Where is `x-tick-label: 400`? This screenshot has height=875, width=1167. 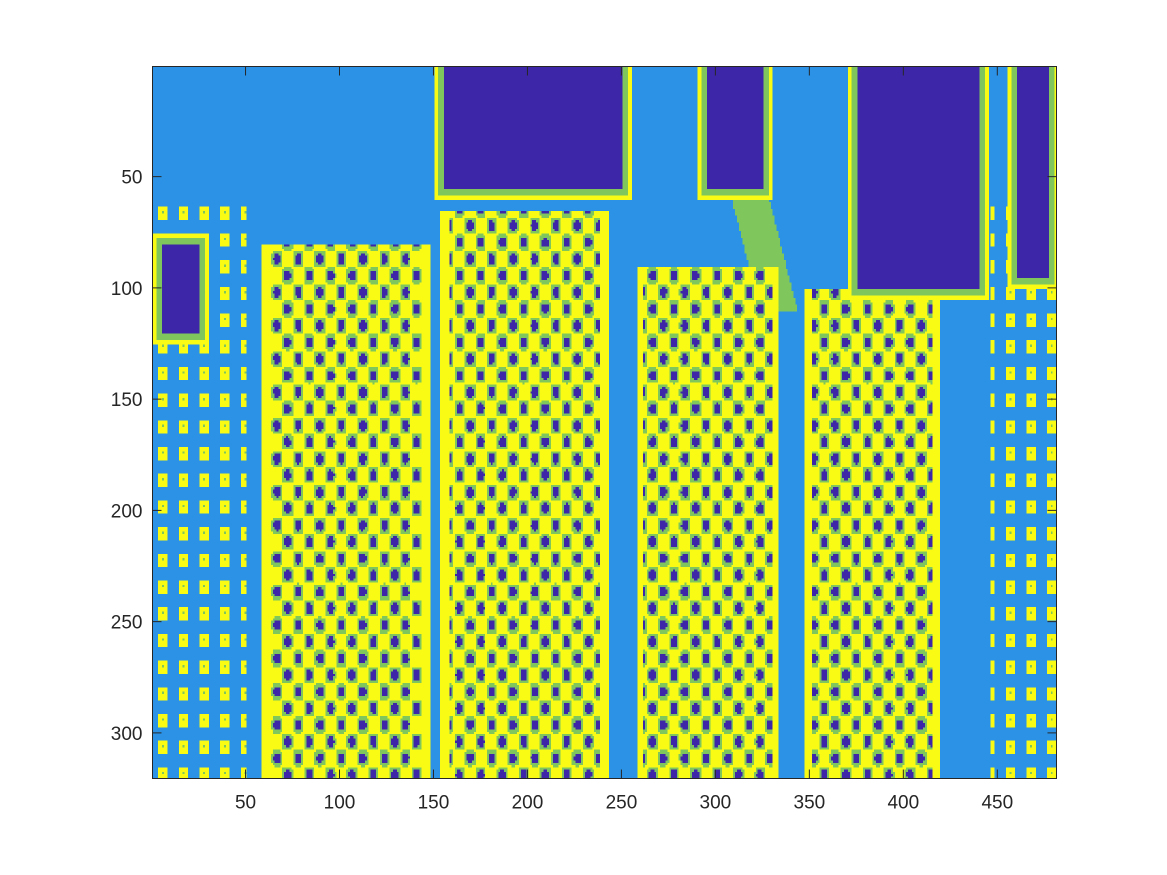 x-tick-label: 400 is located at coordinates (903, 803).